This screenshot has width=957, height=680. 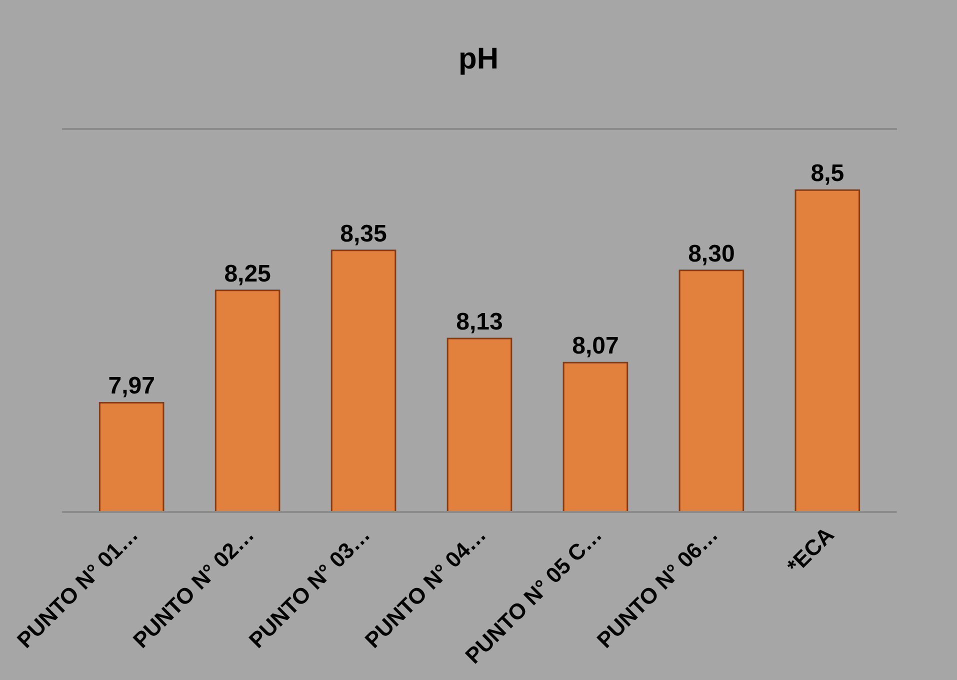 What do you see at coordinates (595, 346) in the screenshot?
I see `data-label: 8,07` at bounding box center [595, 346].